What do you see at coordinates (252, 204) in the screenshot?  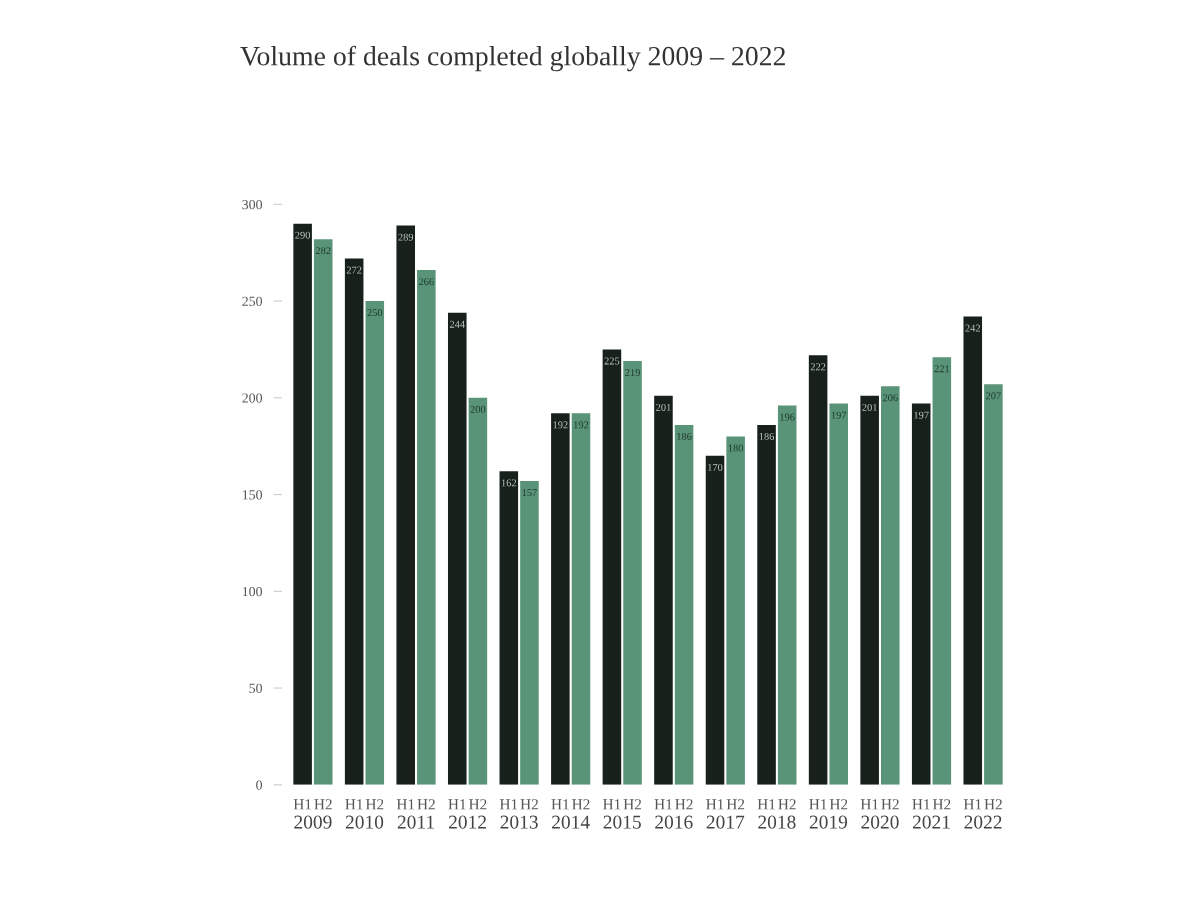 I see `y-tick-label: 300` at bounding box center [252, 204].